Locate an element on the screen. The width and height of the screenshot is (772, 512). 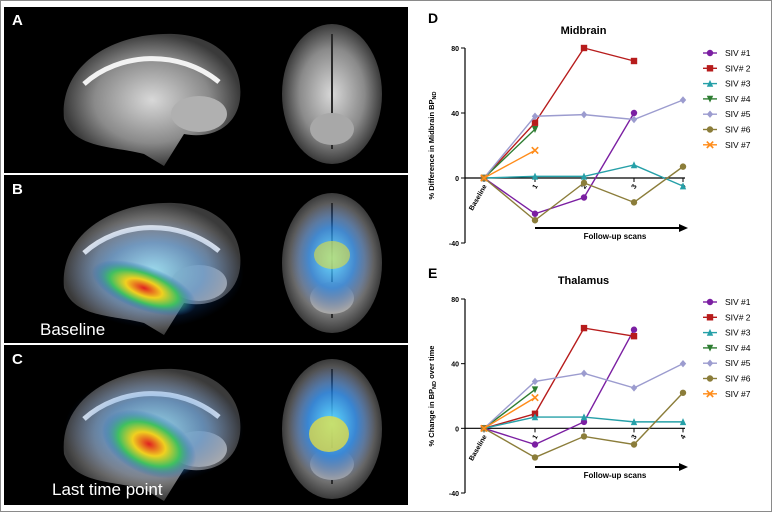
cerebellum is located at coordinates (199, 114).